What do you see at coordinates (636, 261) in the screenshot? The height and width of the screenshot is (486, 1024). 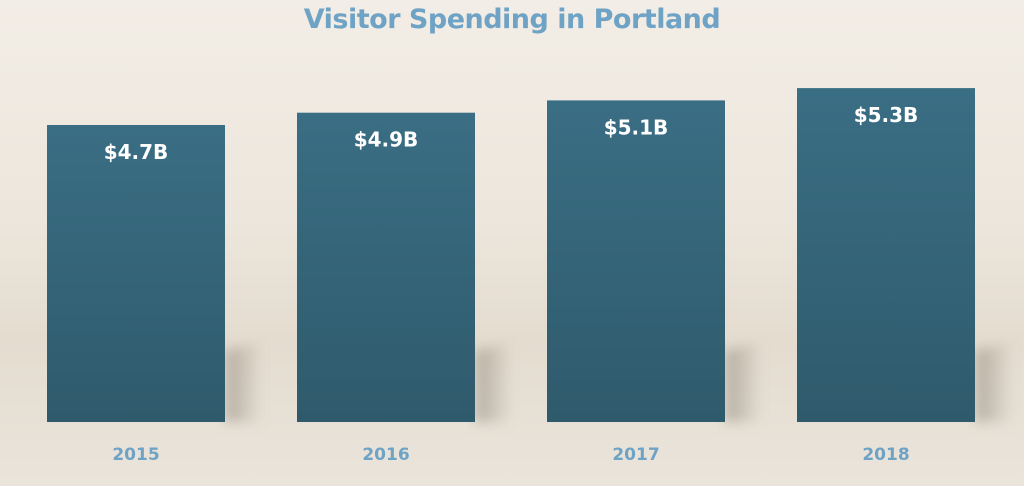 I see `bar-2017` at bounding box center [636, 261].